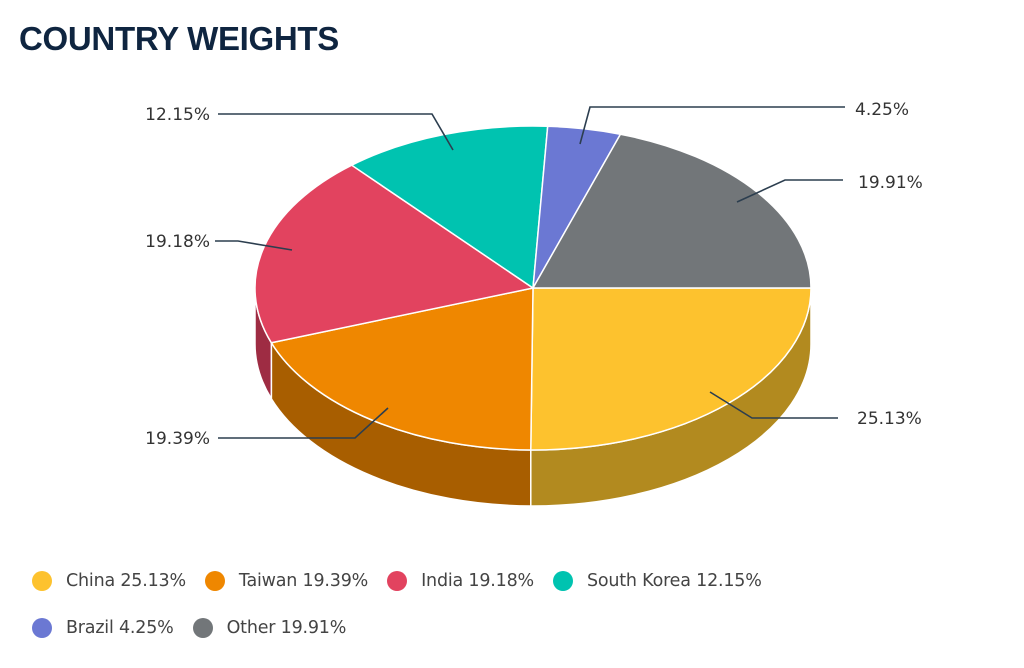 This screenshot has height=668, width=1024. Describe the element at coordinates (303, 581) in the screenshot. I see `legend-label: Taiwan 19.39%` at that location.